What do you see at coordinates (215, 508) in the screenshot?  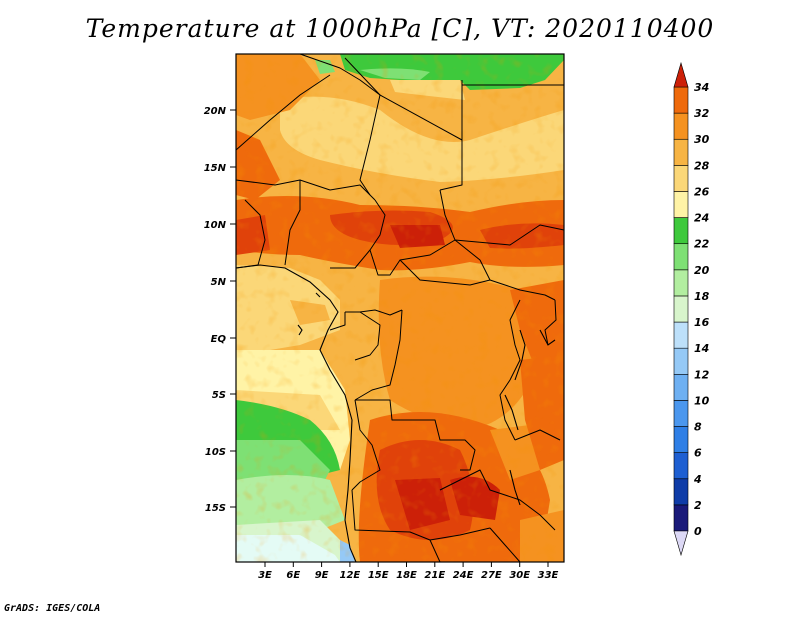 I see `lat-label: 15S` at bounding box center [215, 508].